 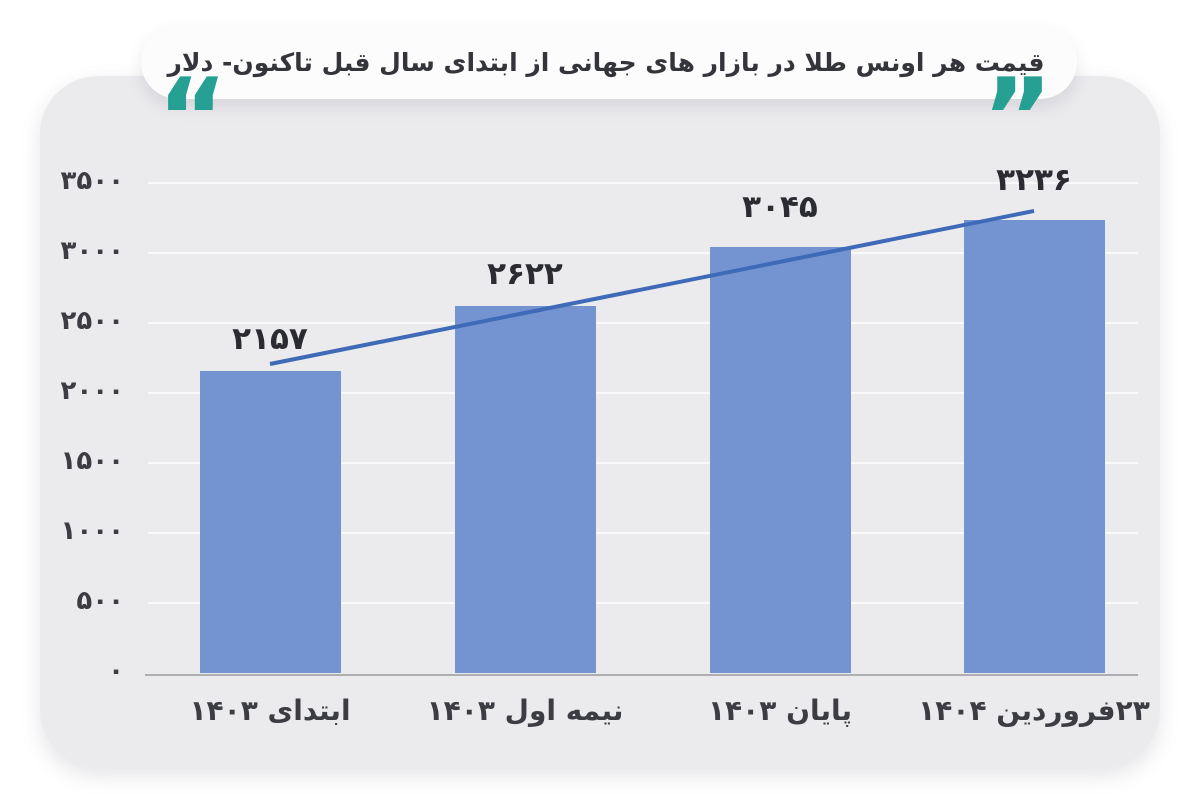 I want to click on y-axis-tick-label: ۰, so click(x=116, y=671).